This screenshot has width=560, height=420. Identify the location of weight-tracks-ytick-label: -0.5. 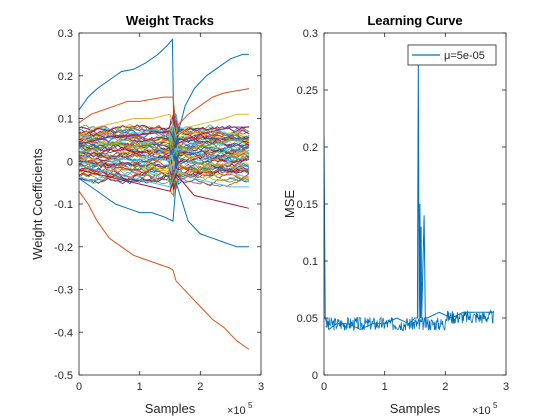
(63, 376).